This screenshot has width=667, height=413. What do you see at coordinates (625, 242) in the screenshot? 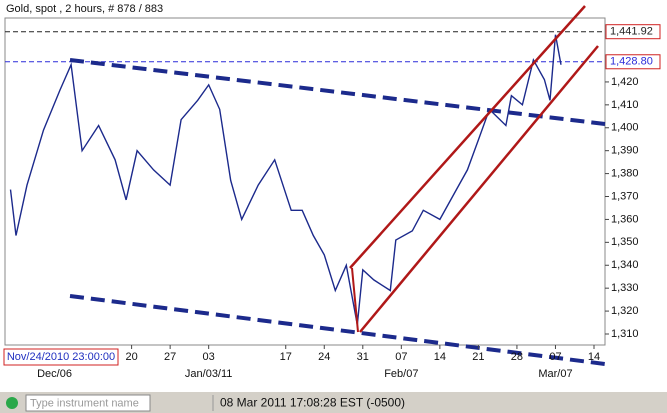
I see `y-tick-label: 1,350` at bounding box center [625, 242].